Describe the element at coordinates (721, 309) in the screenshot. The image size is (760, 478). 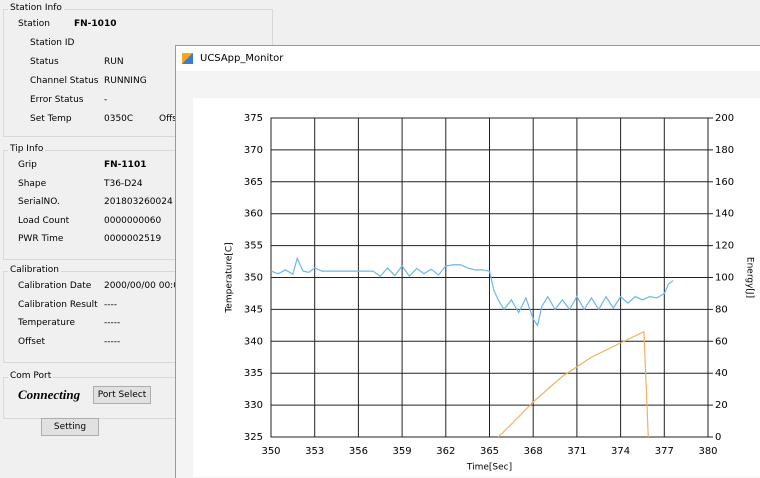
I see `y2-tick-label: 80` at that location.